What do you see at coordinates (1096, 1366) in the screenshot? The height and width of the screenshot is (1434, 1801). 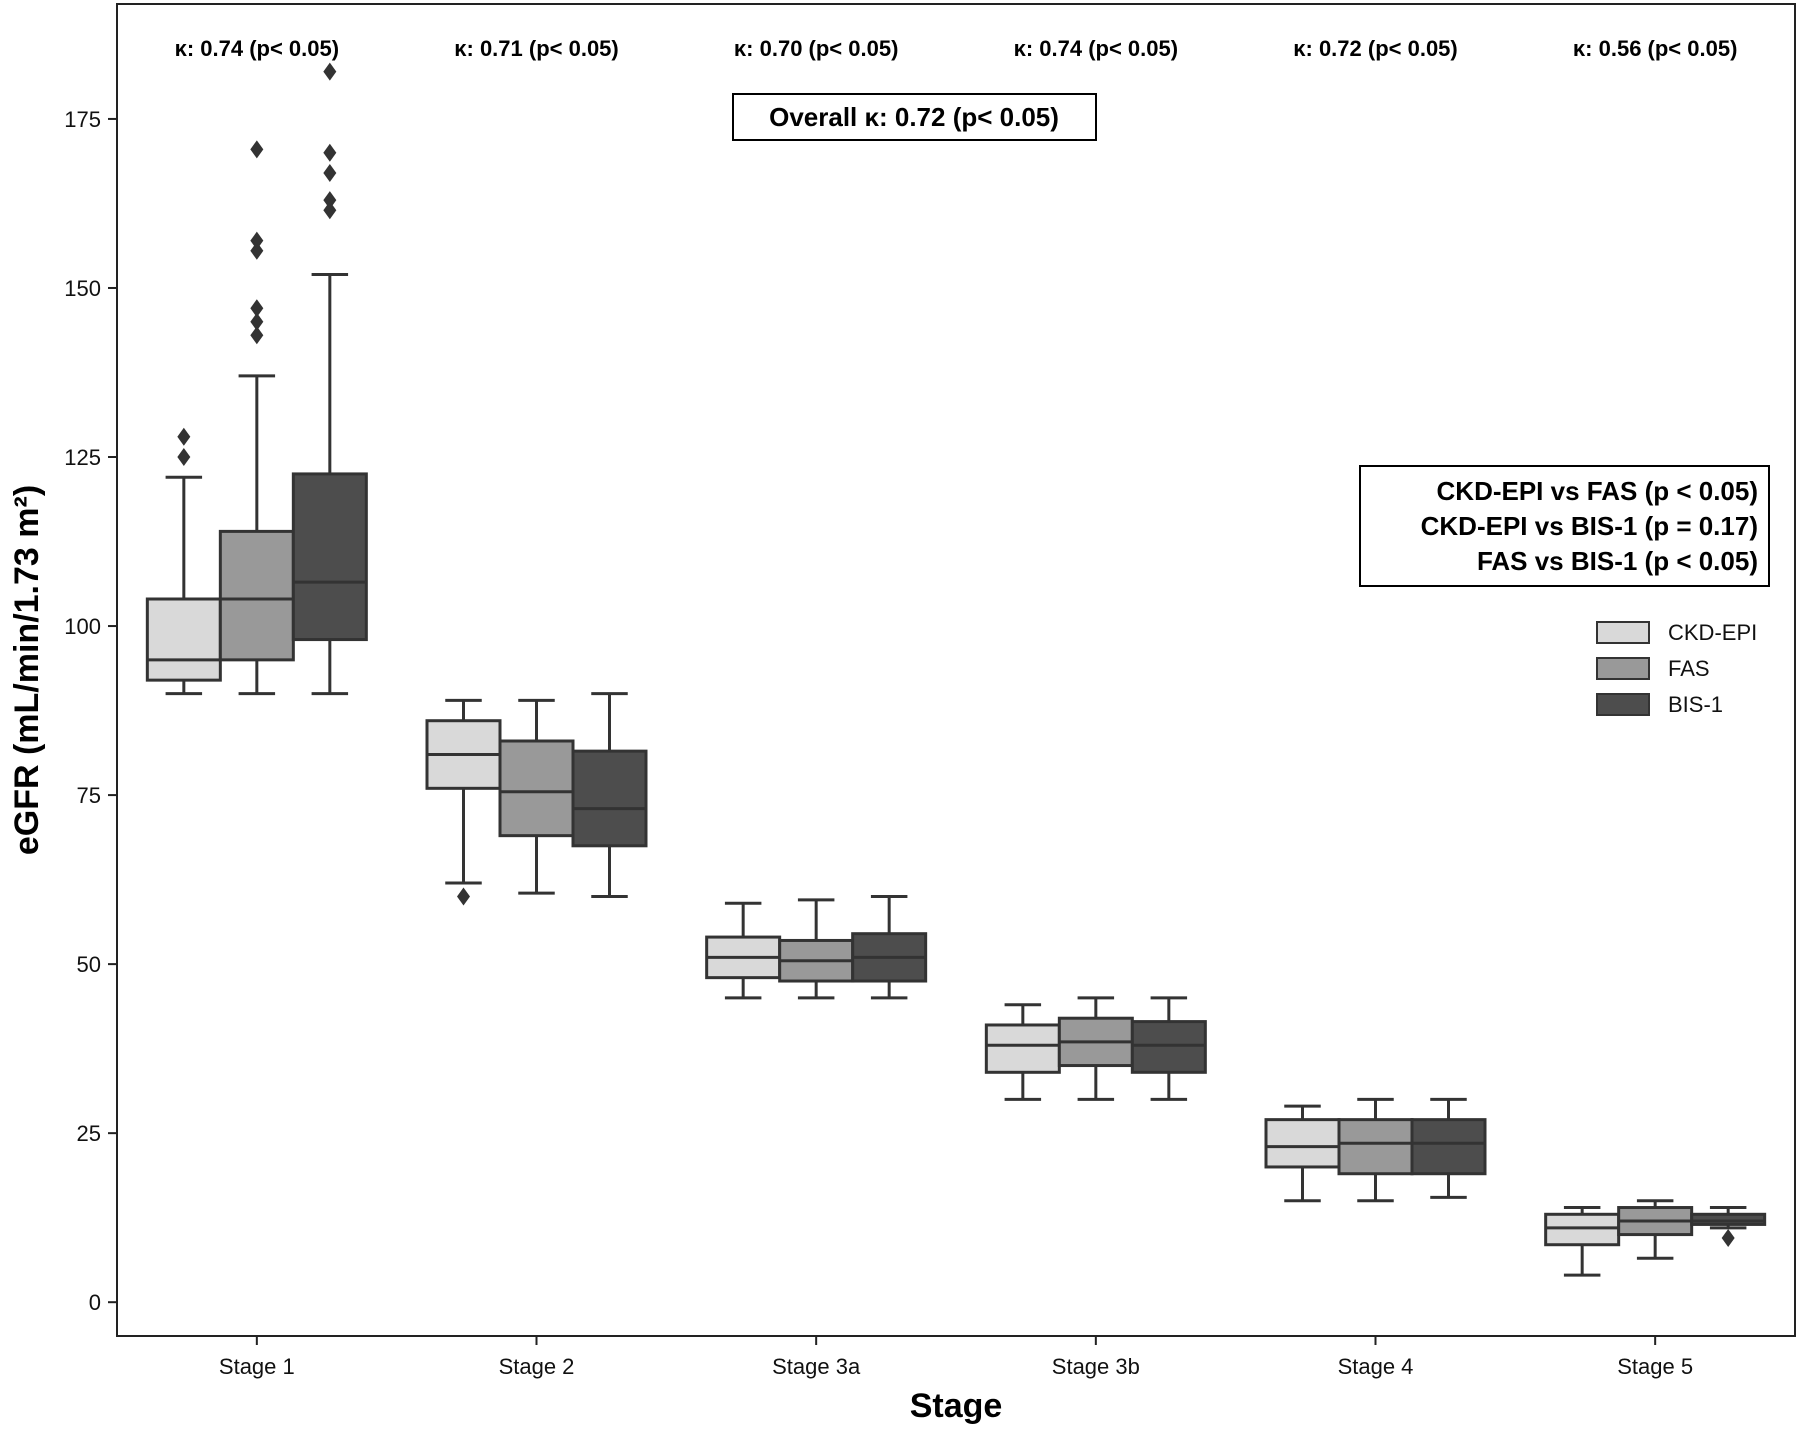 I see `x-tick-label: Stage 3b` at bounding box center [1096, 1366].